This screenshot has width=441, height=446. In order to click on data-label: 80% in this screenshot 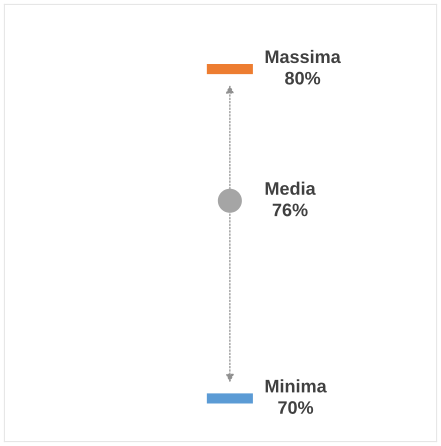, I will do `click(302, 78)`.